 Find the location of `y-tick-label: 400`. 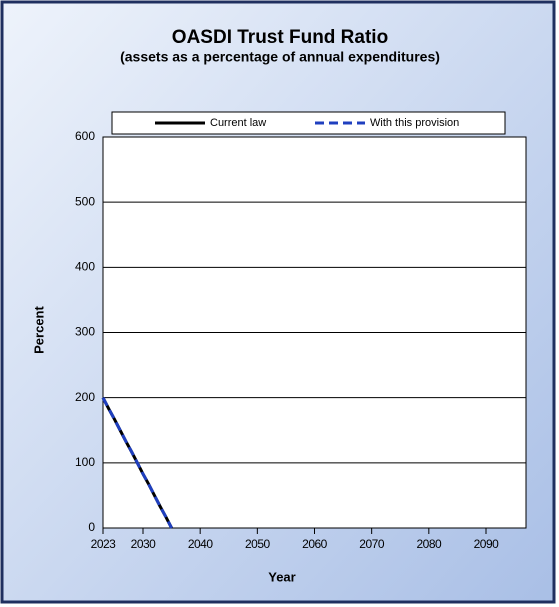

y-tick-label: 400 is located at coordinates (85, 267).